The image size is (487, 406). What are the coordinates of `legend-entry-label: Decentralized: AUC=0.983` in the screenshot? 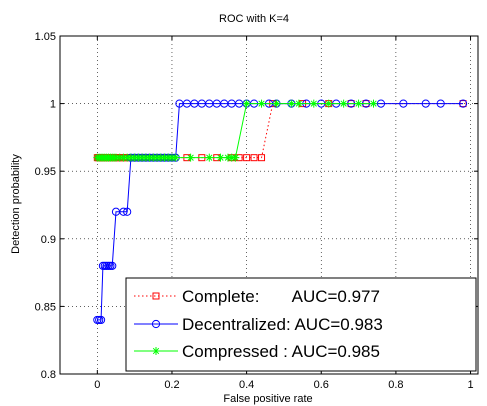 It's located at (282, 324).